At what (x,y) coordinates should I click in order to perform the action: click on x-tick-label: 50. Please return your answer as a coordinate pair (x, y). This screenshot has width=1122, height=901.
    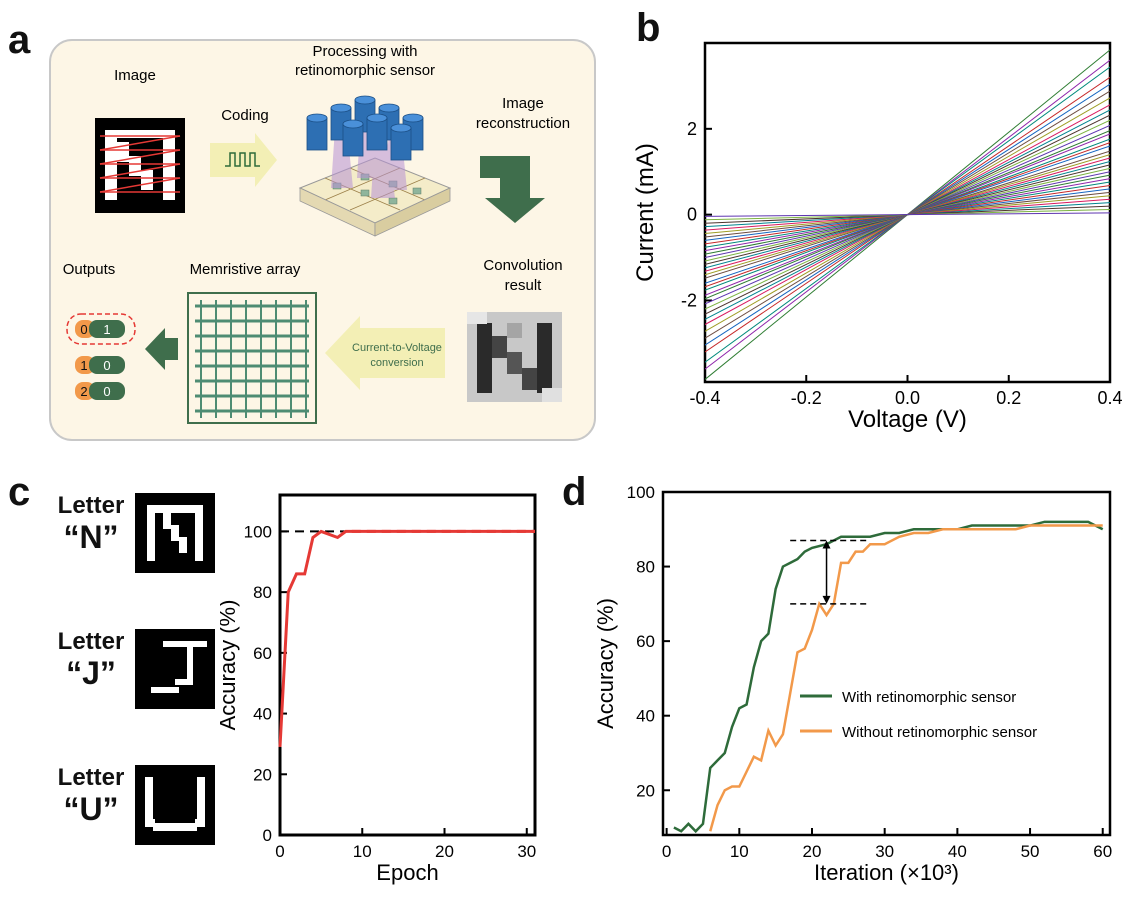
    Looking at the image, I should click on (1030, 851).